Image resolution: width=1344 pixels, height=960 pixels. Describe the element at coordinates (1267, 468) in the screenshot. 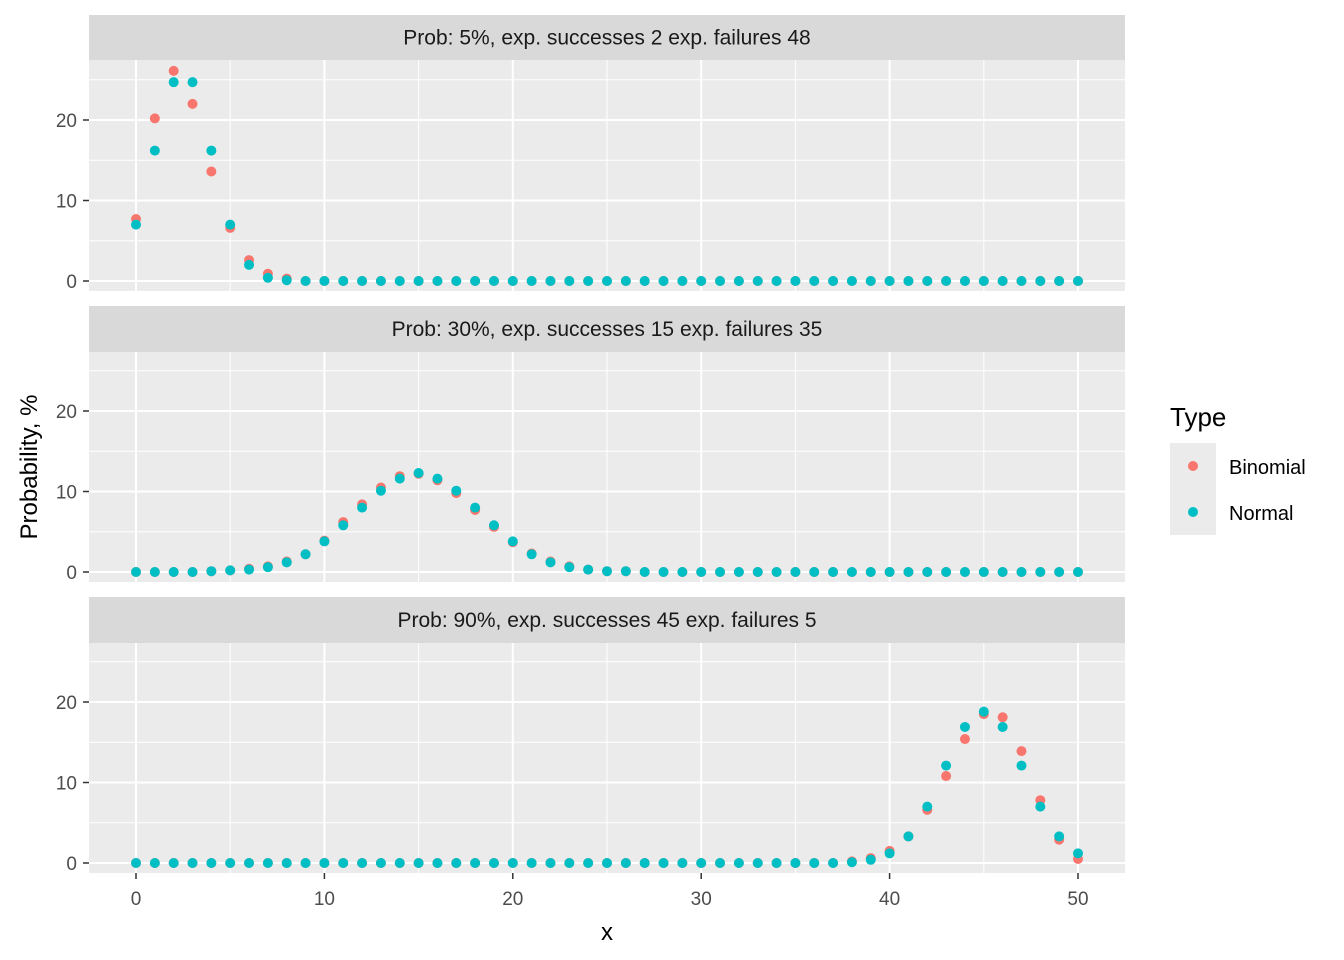

I see `legend-label-binomial: Binomial` at that location.